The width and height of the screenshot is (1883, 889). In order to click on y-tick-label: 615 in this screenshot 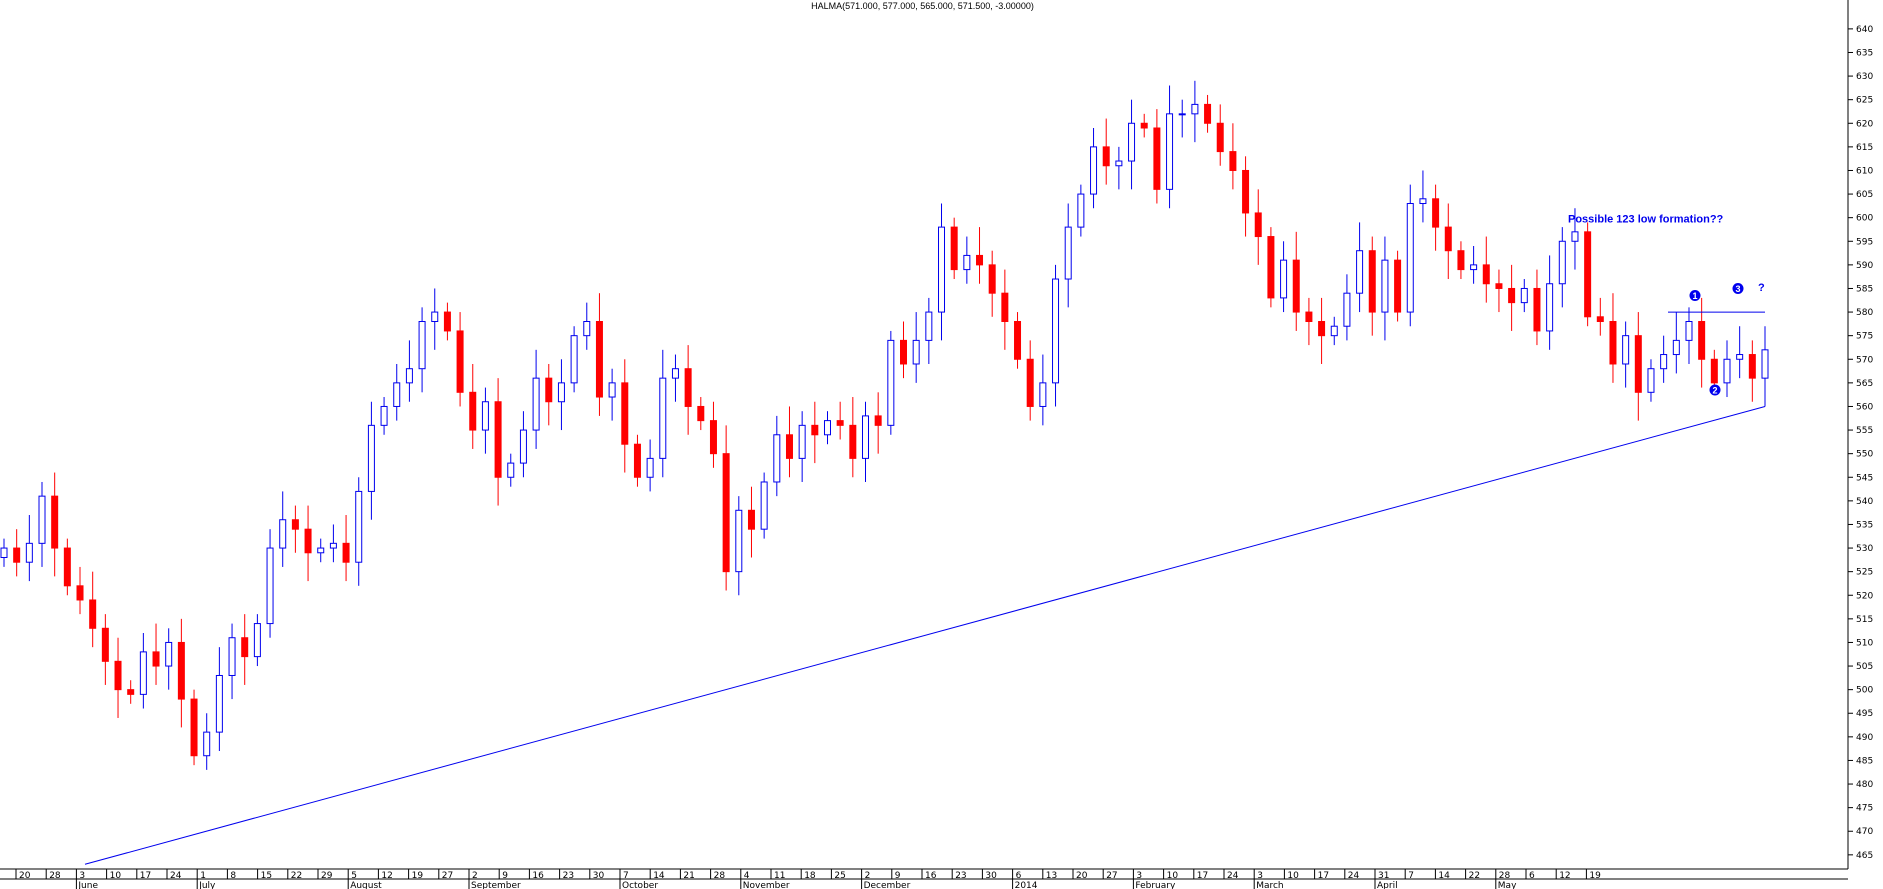, I will do `click(1864, 148)`.